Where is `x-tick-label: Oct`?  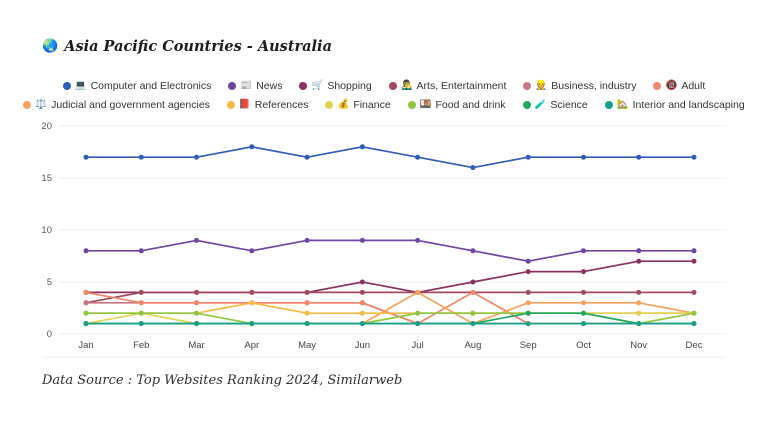 x-tick-label: Oct is located at coordinates (583, 345).